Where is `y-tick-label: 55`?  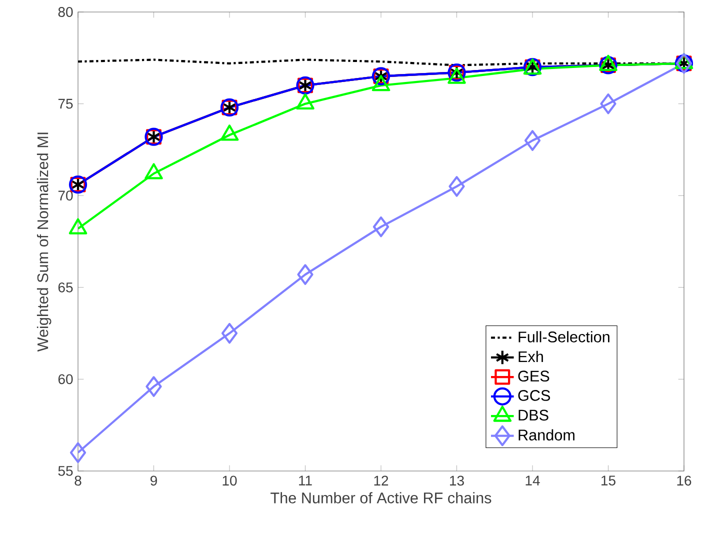
y-tick-label: 55 is located at coordinates (65, 471).